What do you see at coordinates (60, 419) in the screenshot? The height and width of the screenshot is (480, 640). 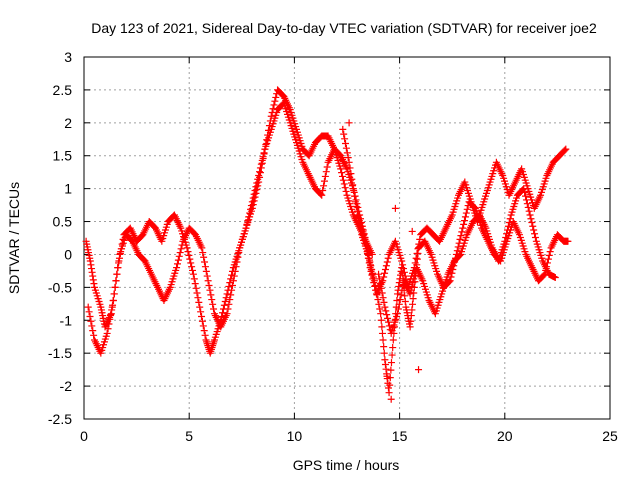 I see `y-tick-label: -2.5` at bounding box center [60, 419].